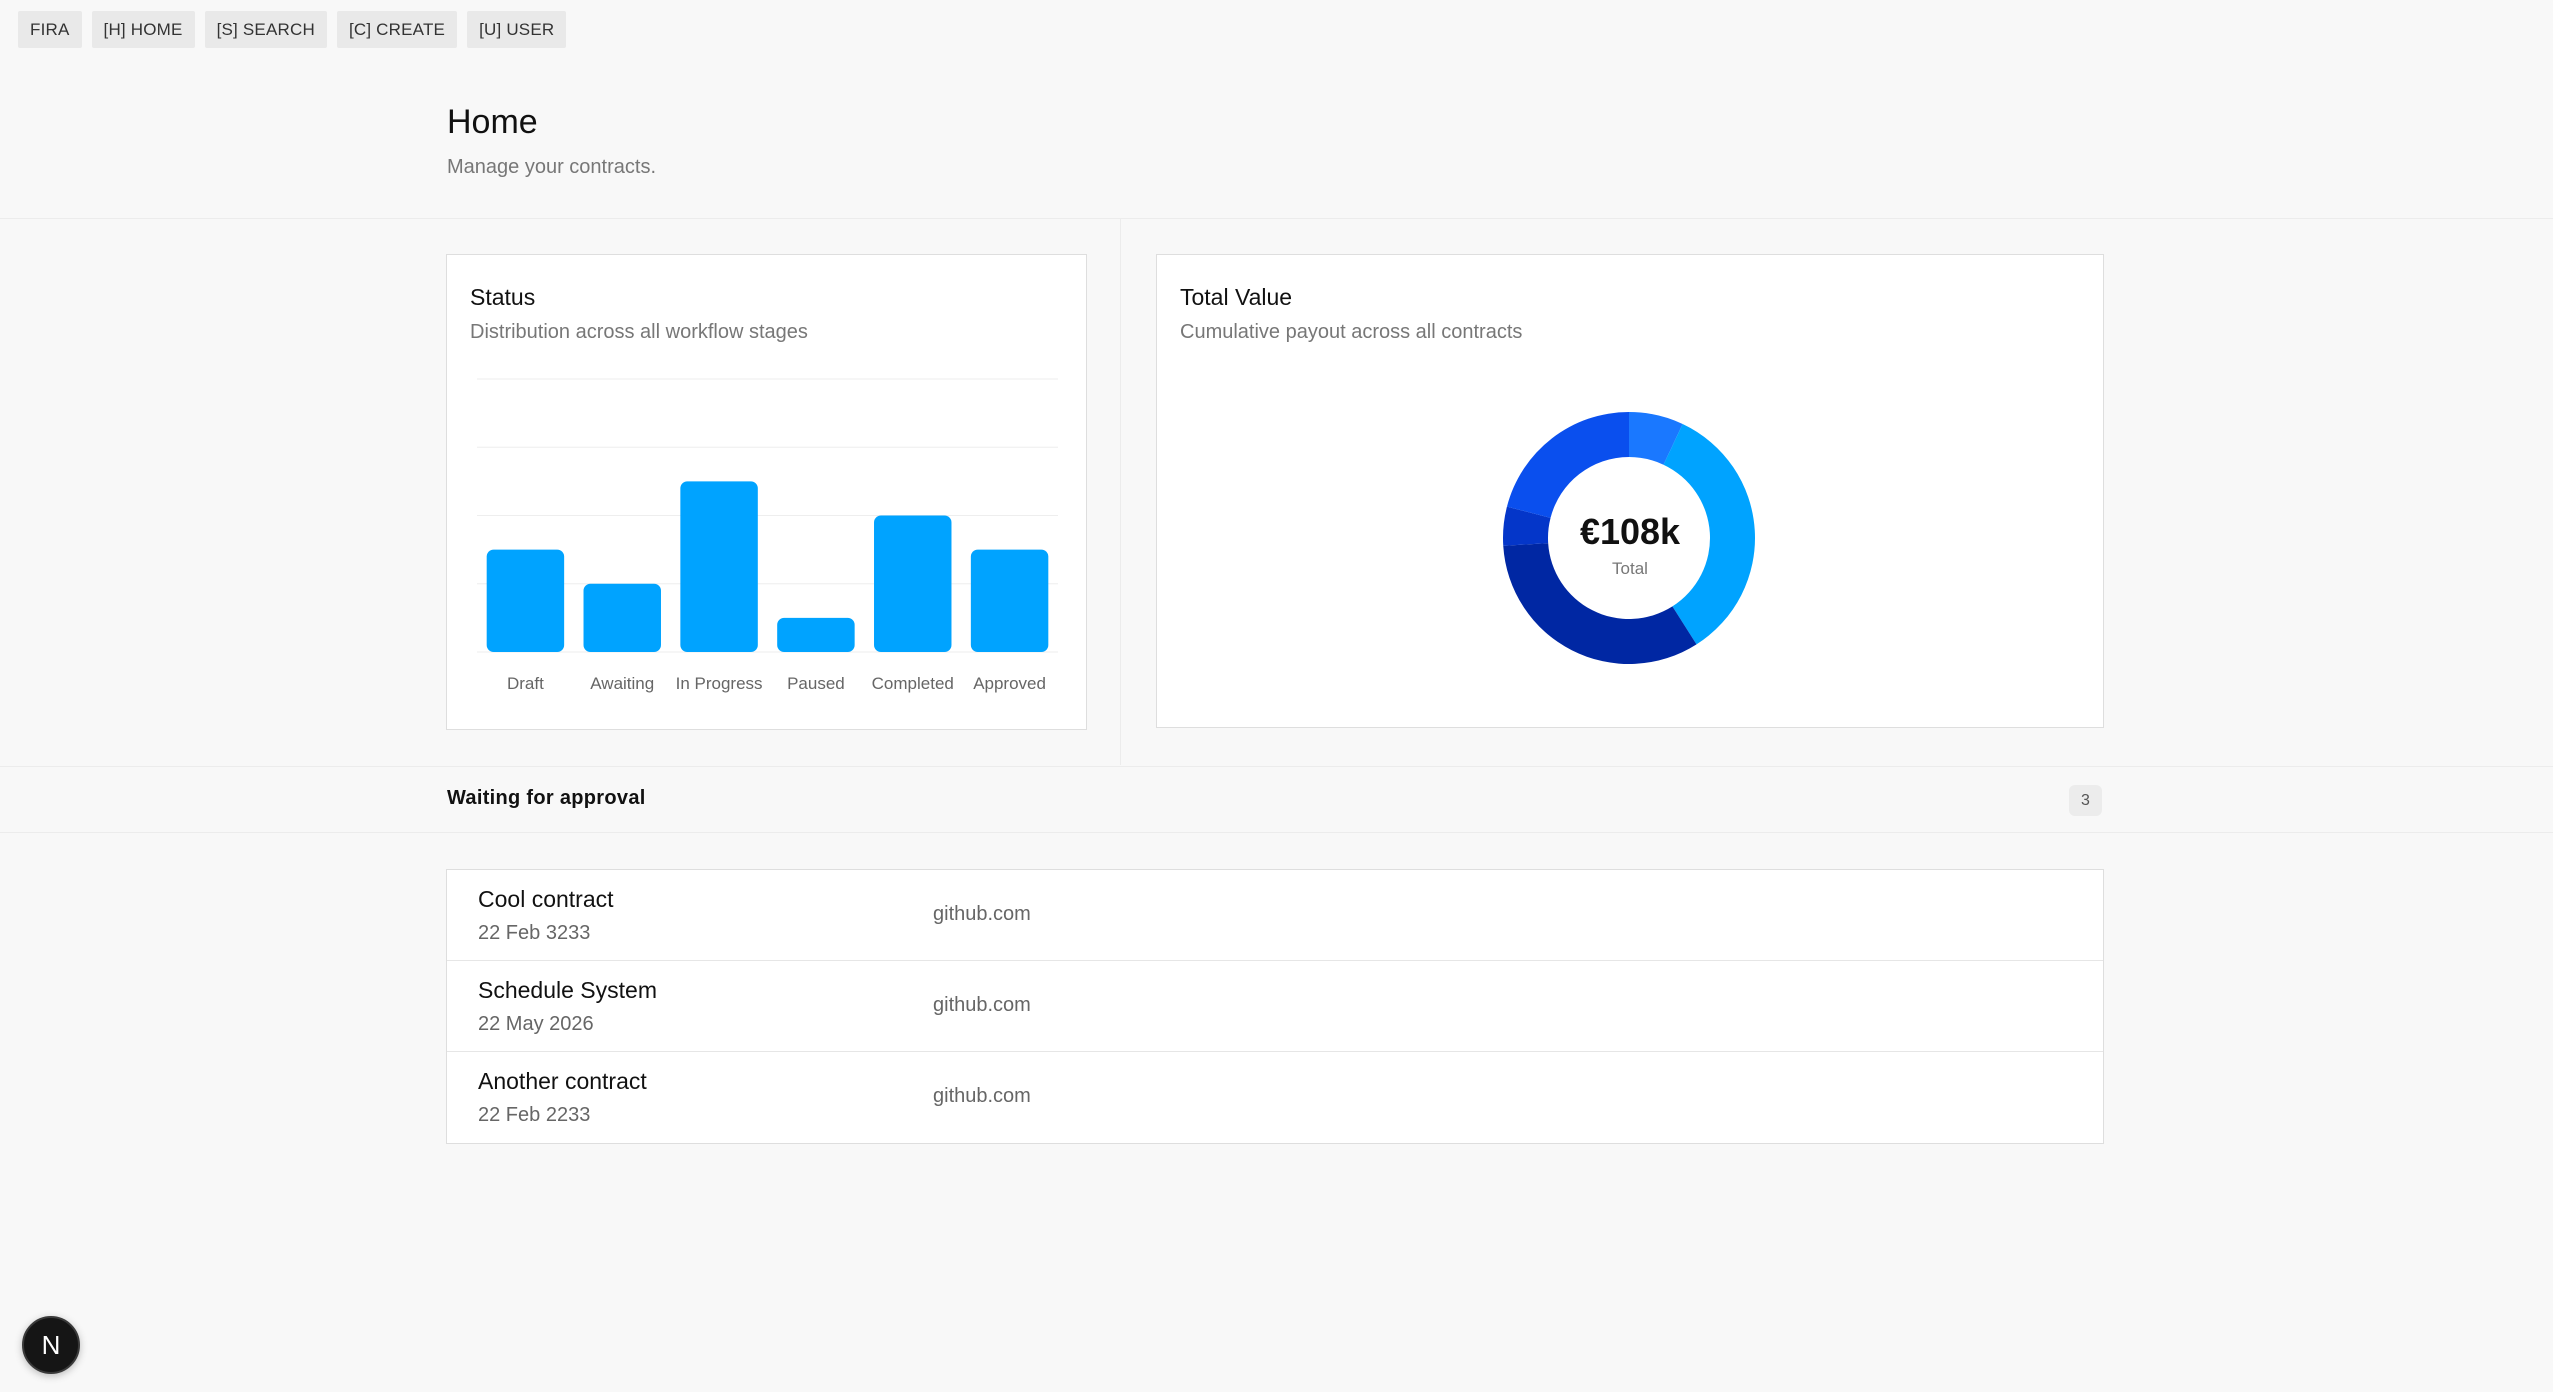  I want to click on x-tick-label: Awaiting, so click(622, 683).